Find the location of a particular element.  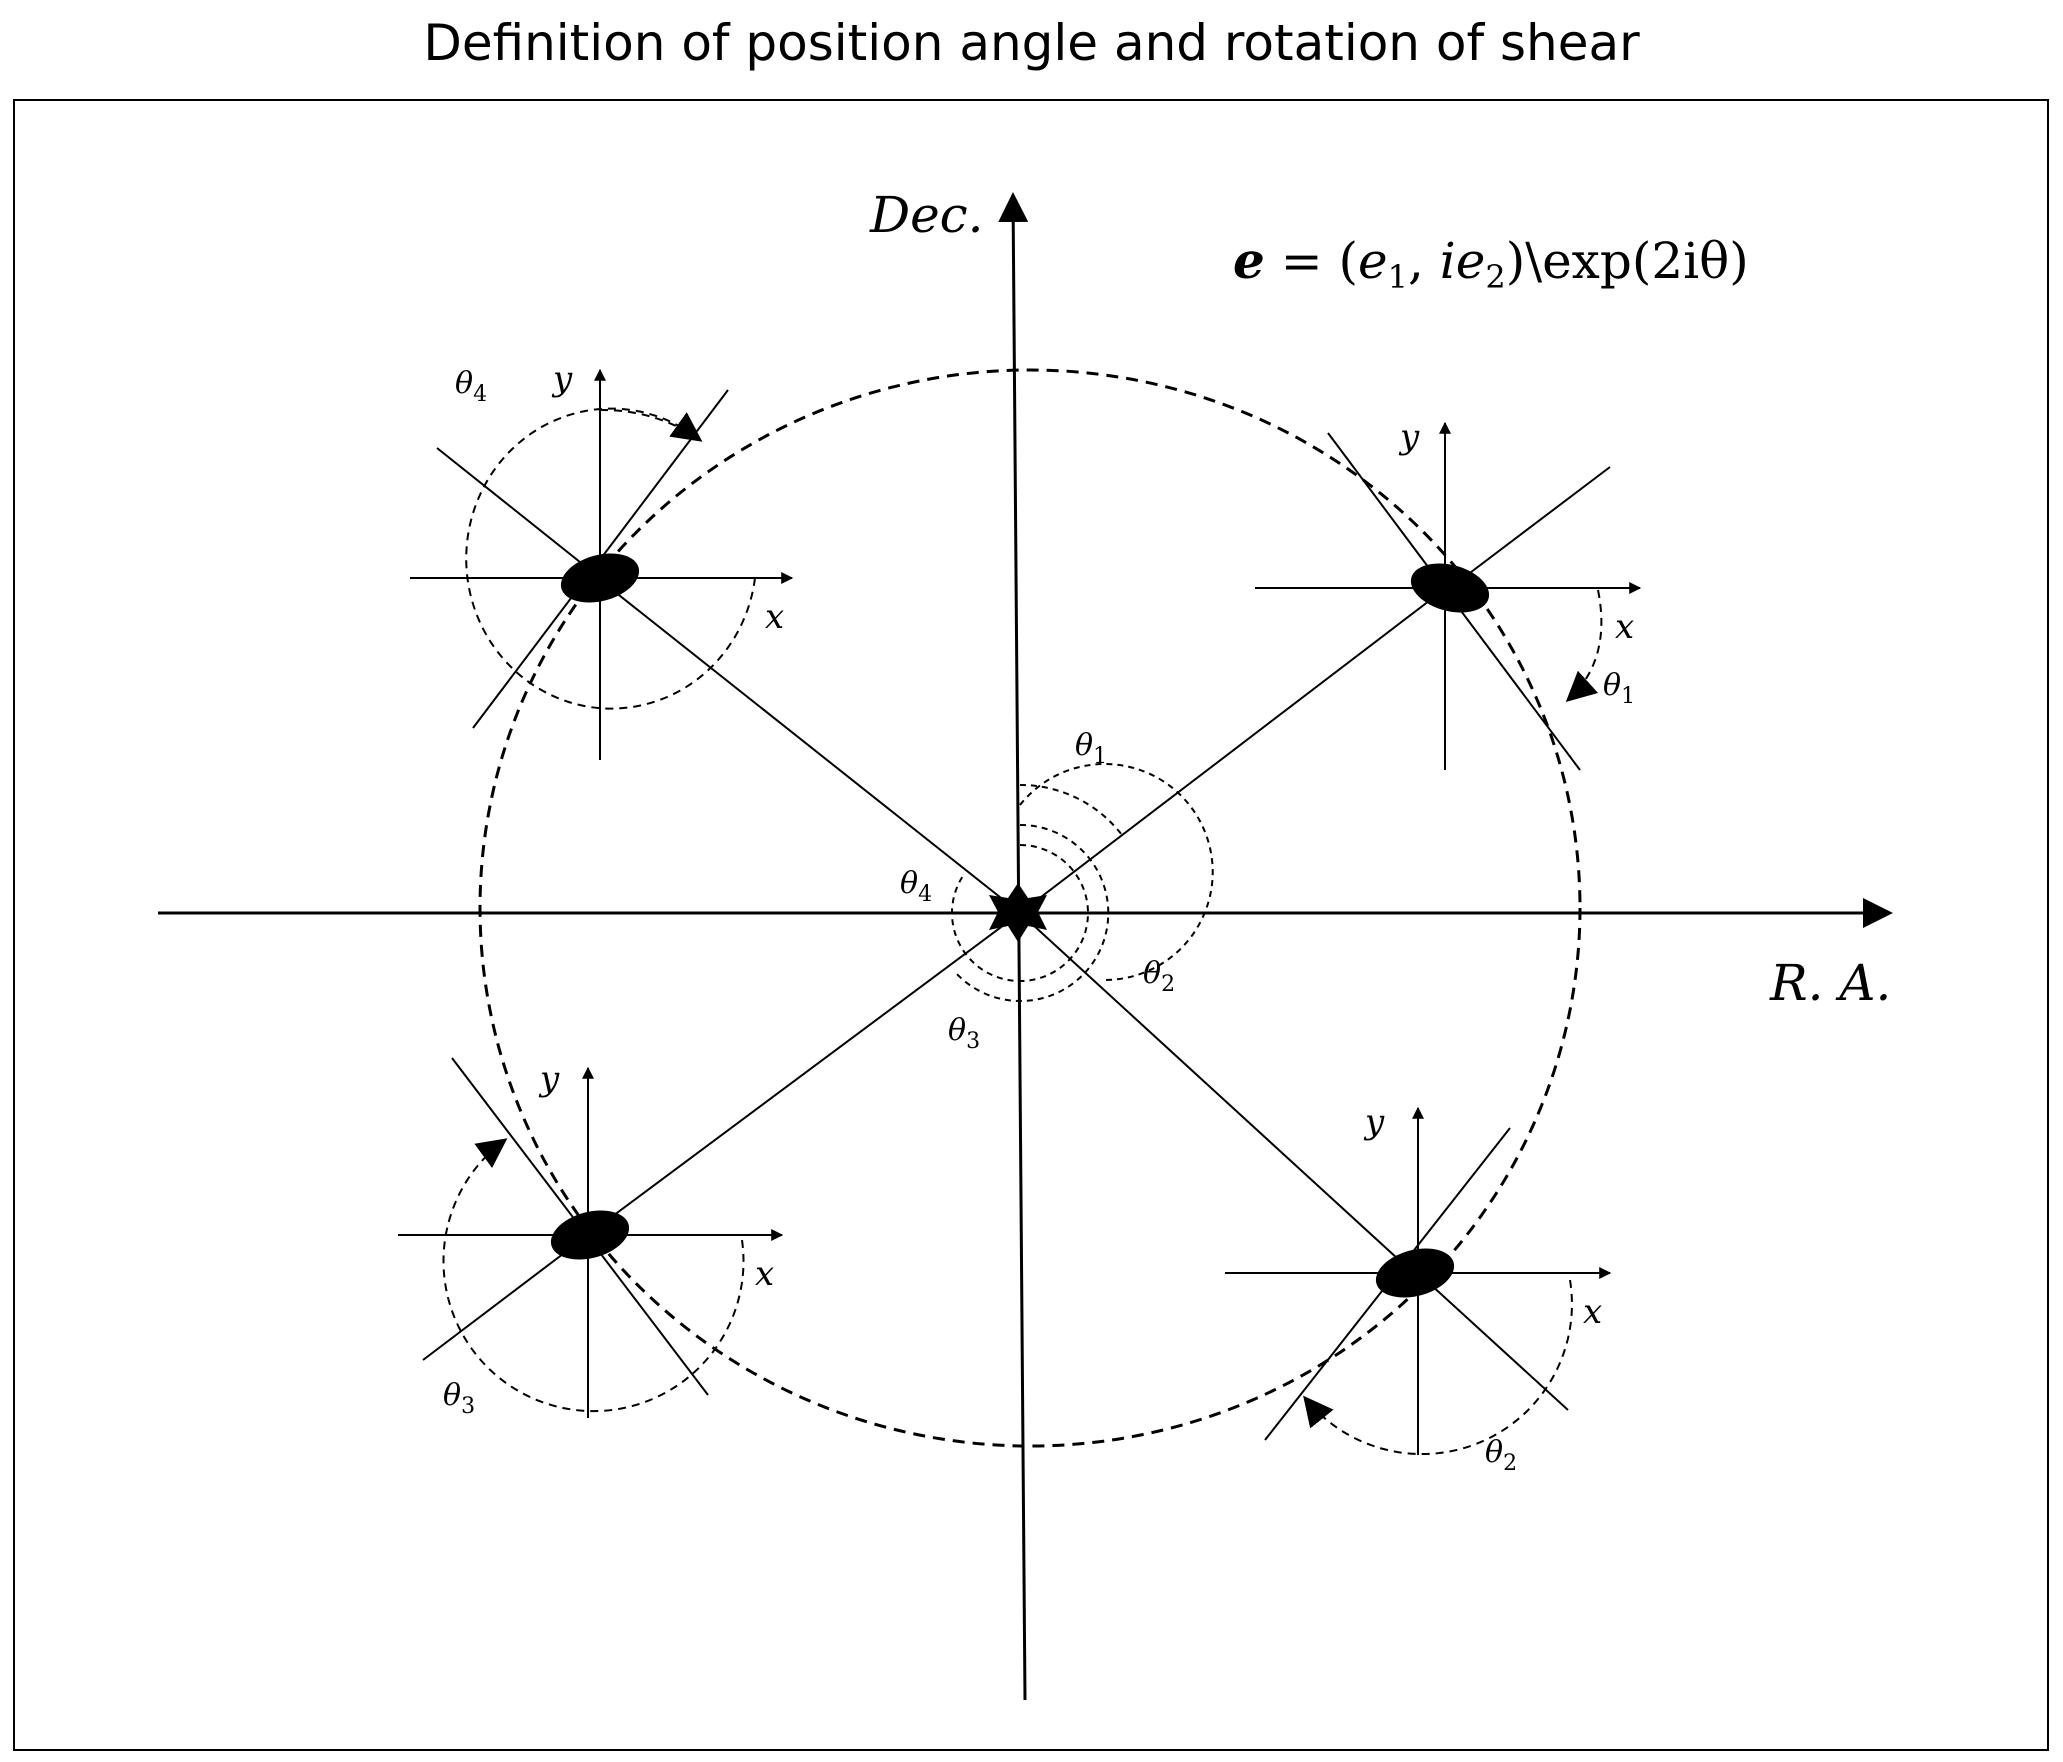

dec-axis-label: Dec. is located at coordinates (926, 215).